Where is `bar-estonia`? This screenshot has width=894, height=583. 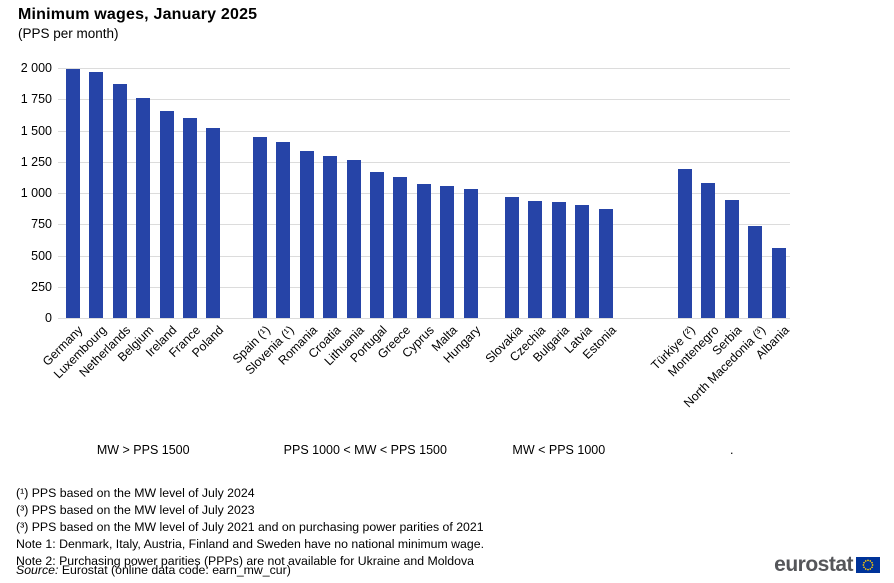
bar-estonia is located at coordinates (605, 263).